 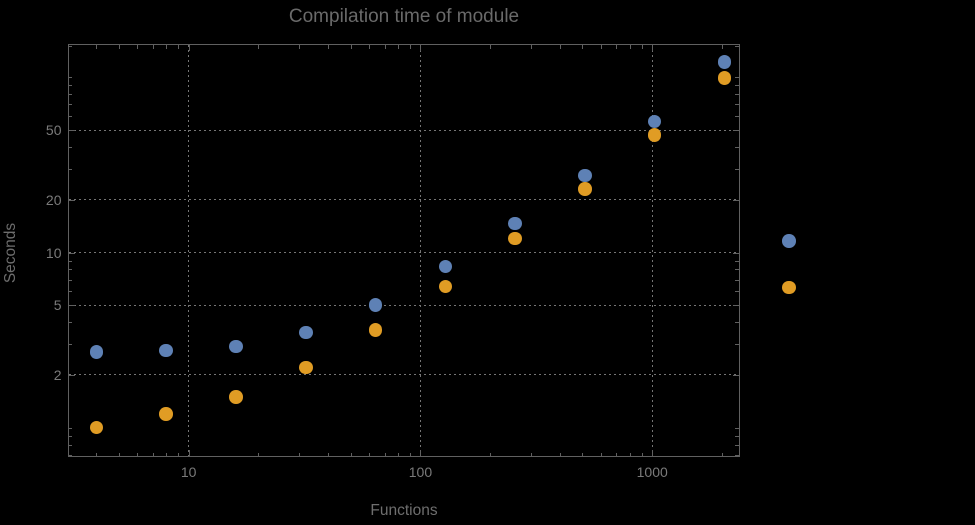 What do you see at coordinates (57, 374) in the screenshot?
I see `y-tick-label: 2` at bounding box center [57, 374].